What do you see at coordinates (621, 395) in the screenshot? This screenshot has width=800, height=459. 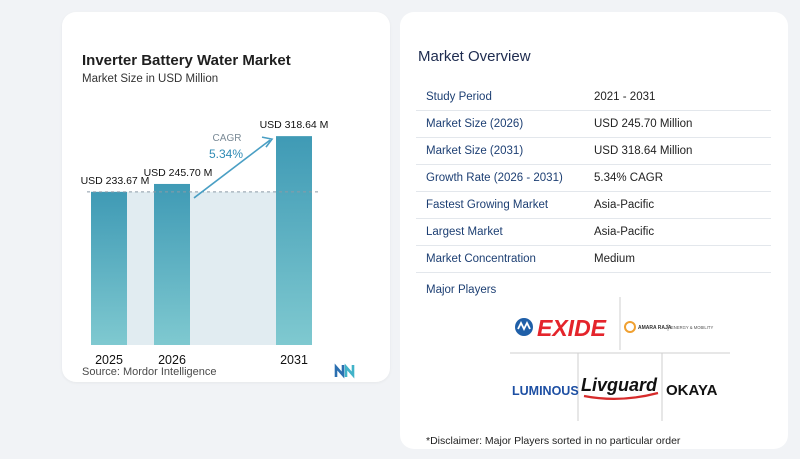 I see `livguard-swoosh-icon` at bounding box center [621, 395].